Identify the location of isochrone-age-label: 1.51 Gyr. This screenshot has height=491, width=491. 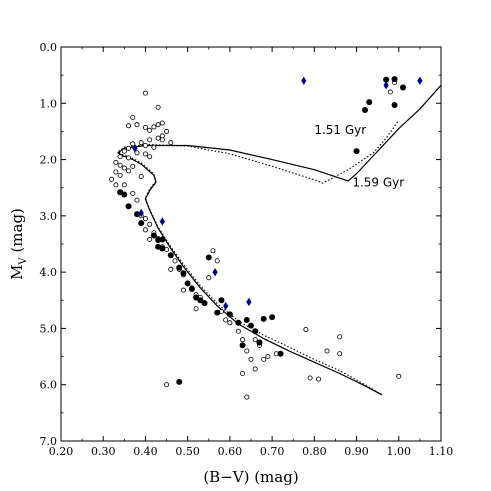
(340, 130).